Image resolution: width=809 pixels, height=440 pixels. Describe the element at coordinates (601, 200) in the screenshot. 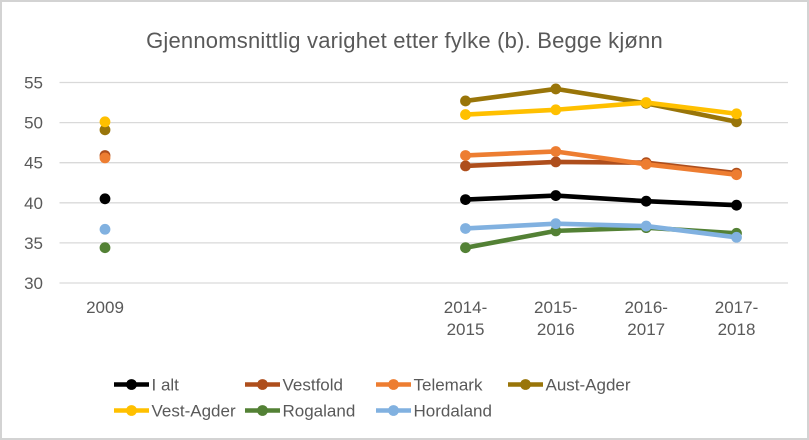

I see `series-line-i-alt` at that location.